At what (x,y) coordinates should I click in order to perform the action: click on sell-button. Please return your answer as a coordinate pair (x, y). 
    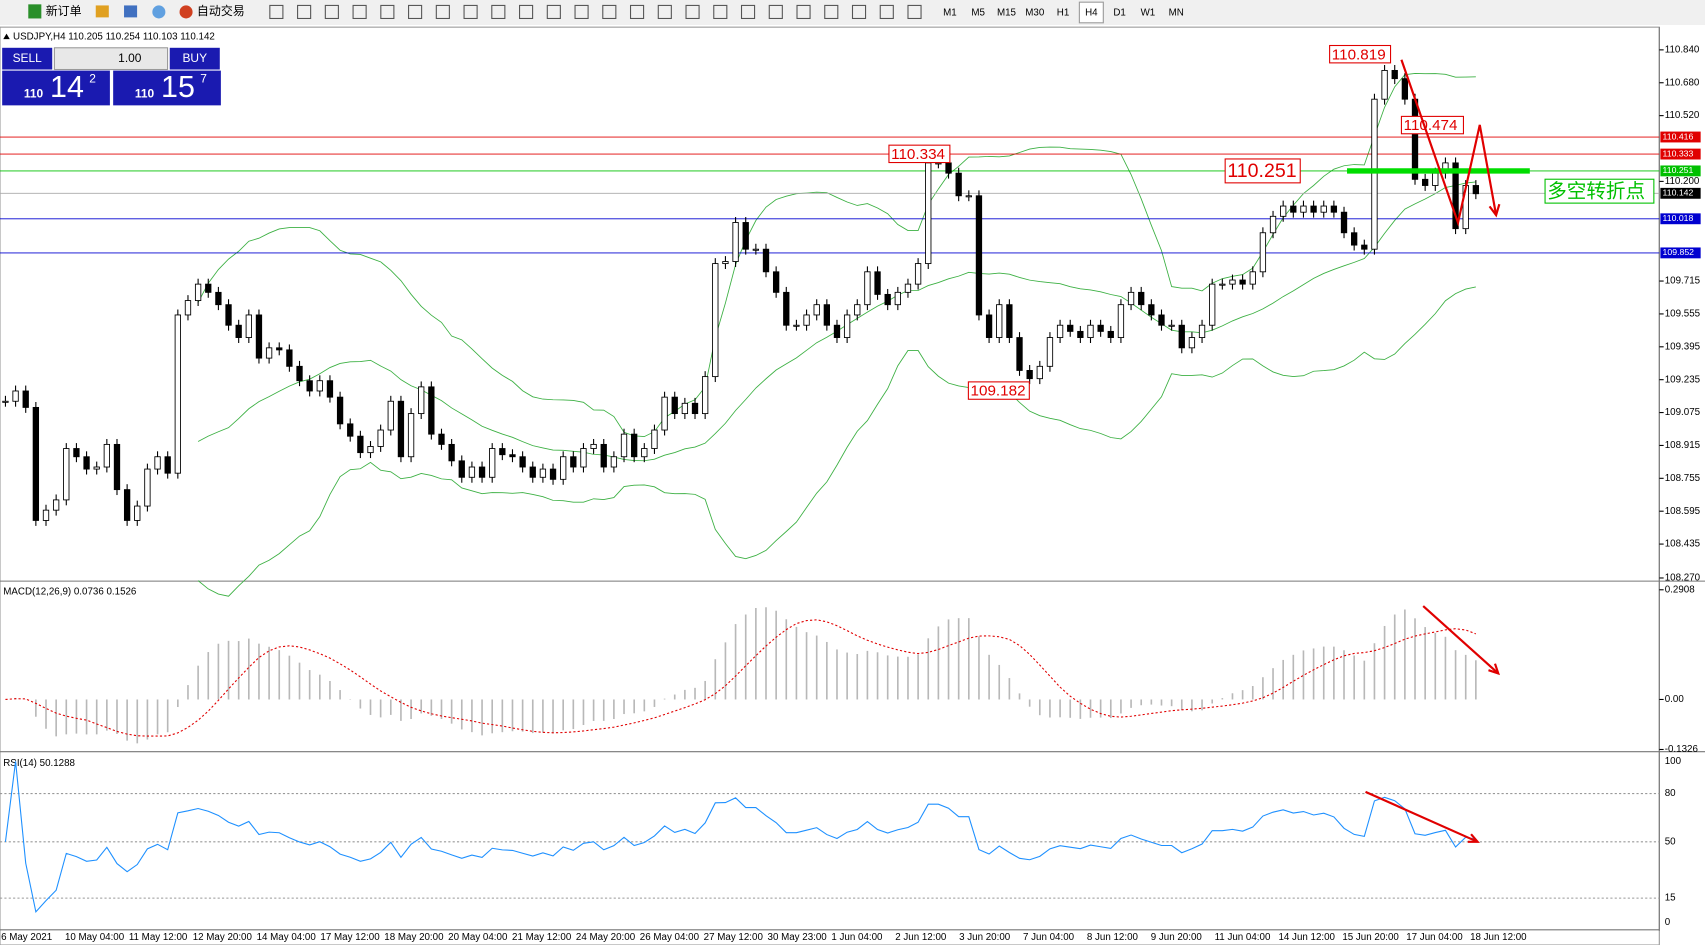
    Looking at the image, I should click on (27, 58).